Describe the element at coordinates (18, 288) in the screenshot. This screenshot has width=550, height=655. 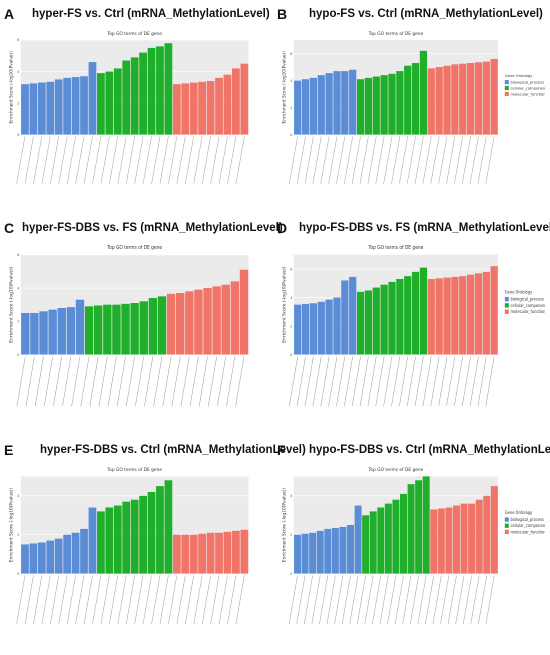
I see `y-tick-label: 4` at that location.